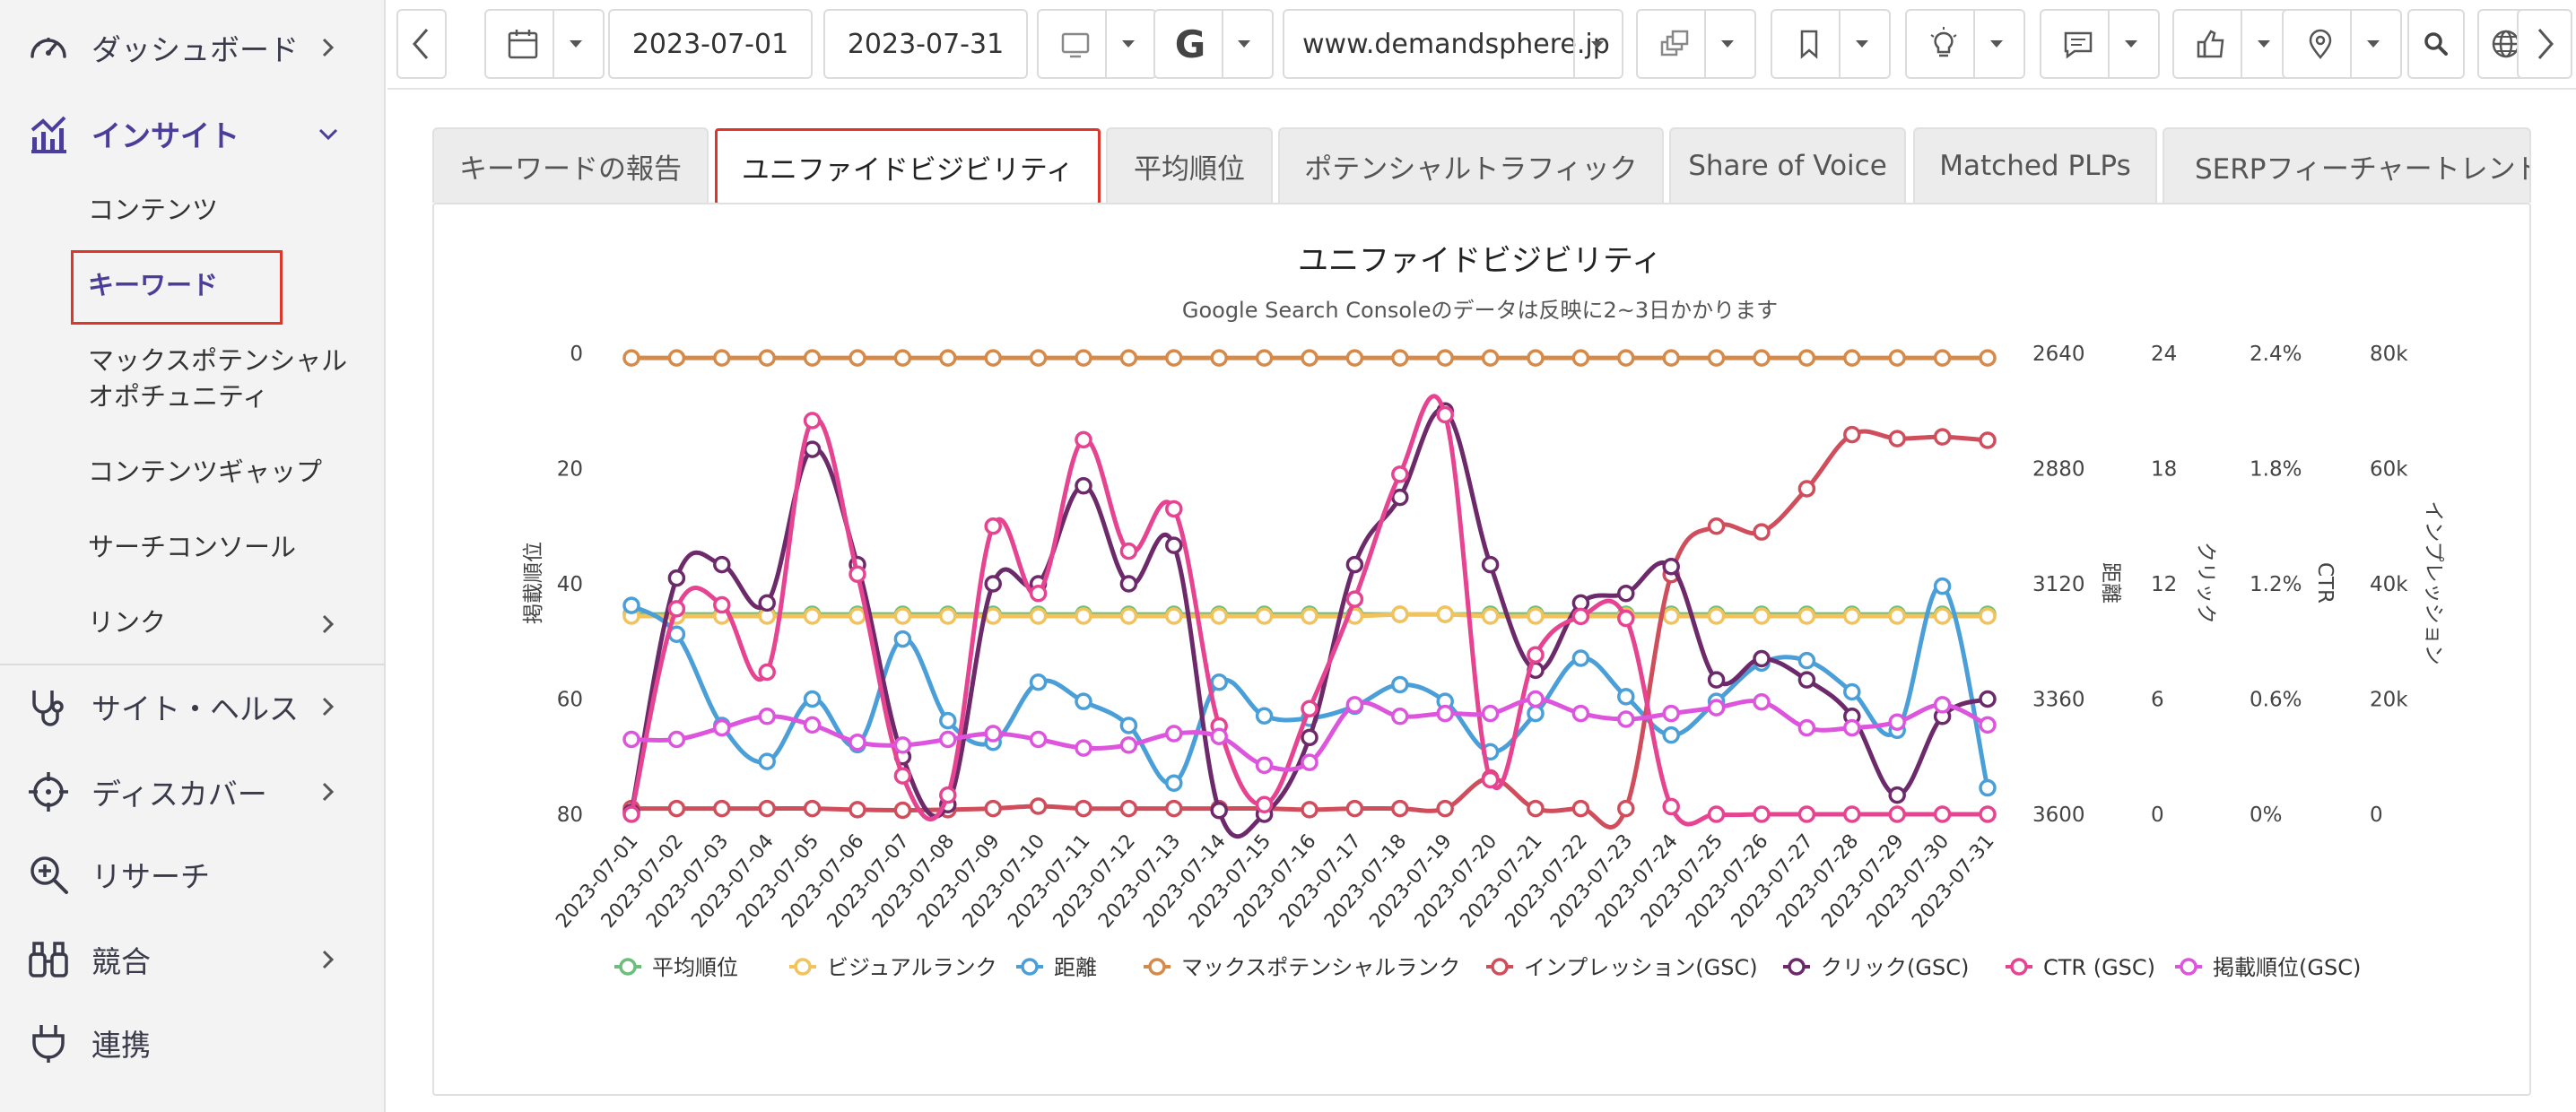  What do you see at coordinates (2058, 584) in the screenshot?
I see `y-tick-label-distance: 3120` at bounding box center [2058, 584].